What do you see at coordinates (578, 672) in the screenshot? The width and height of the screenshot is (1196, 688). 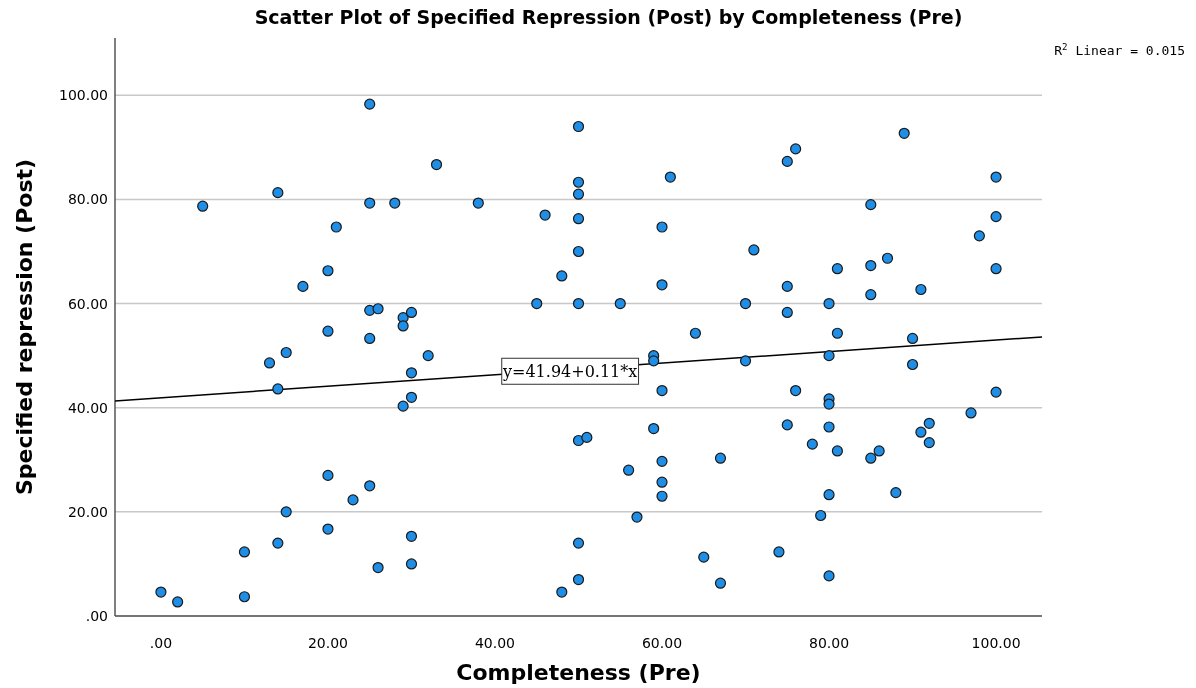 I see `x-axis-title: Completeness (Pre)` at bounding box center [578, 672].